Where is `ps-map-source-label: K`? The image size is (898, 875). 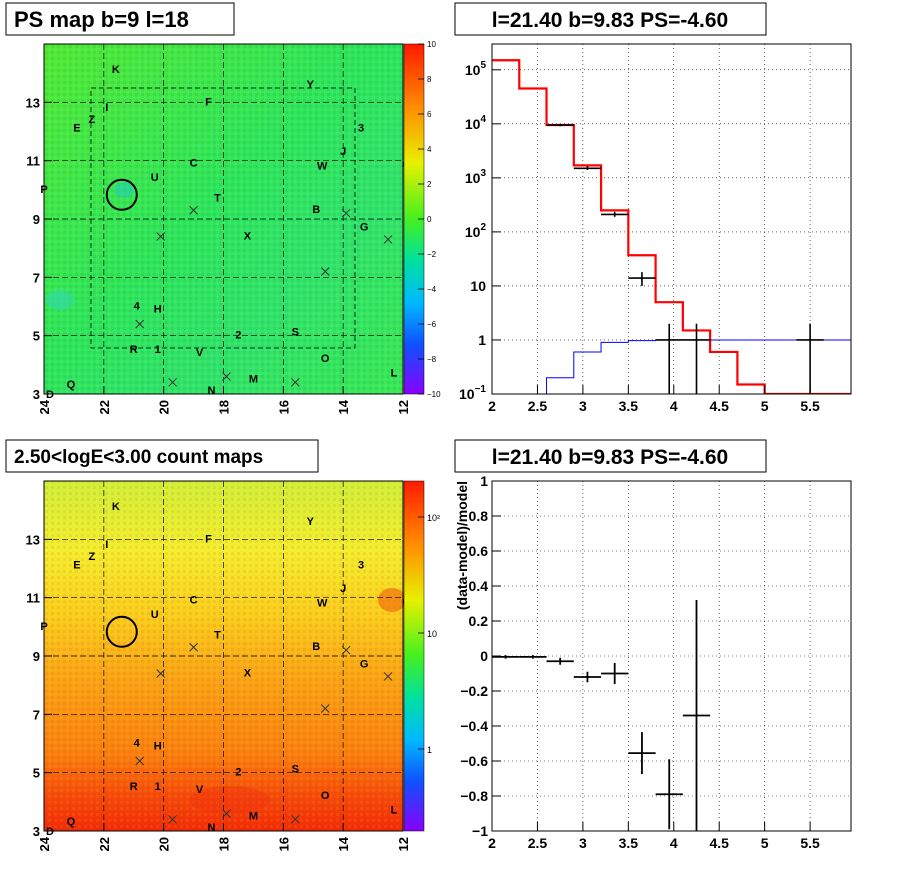
ps-map-source-label: K is located at coordinates (116, 70).